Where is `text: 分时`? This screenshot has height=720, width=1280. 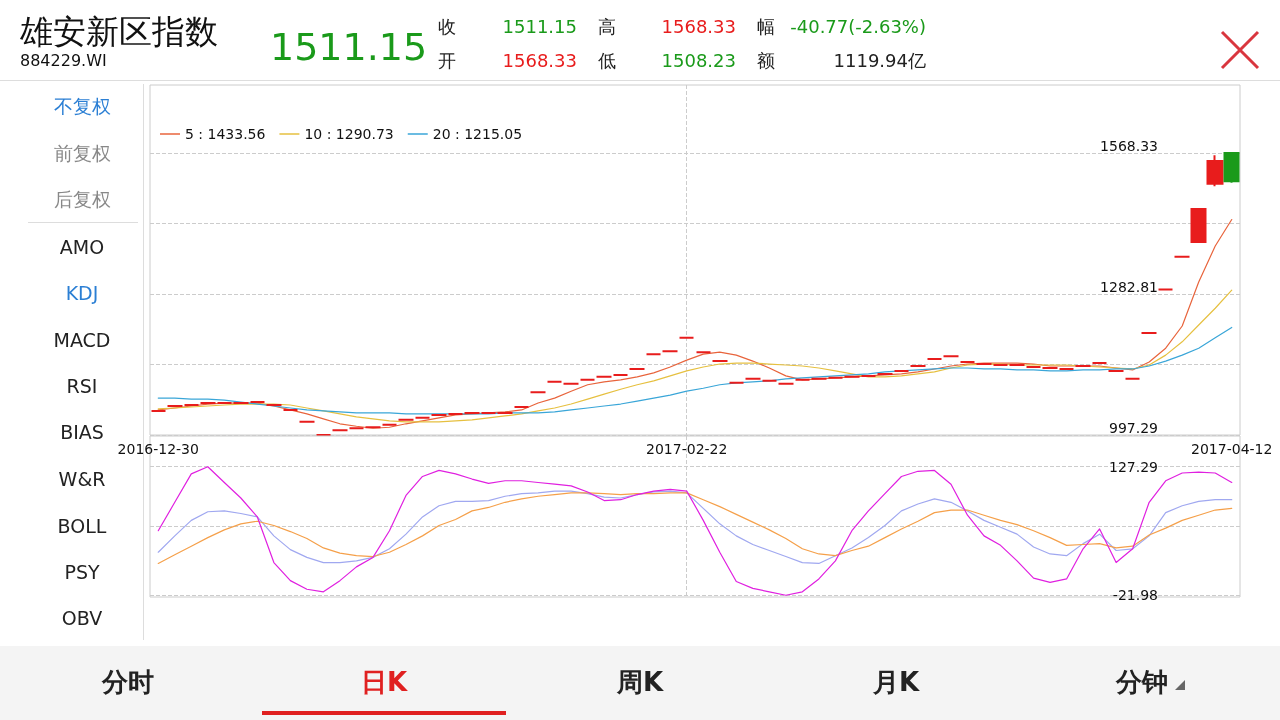
text: 分时 is located at coordinates (128, 681).